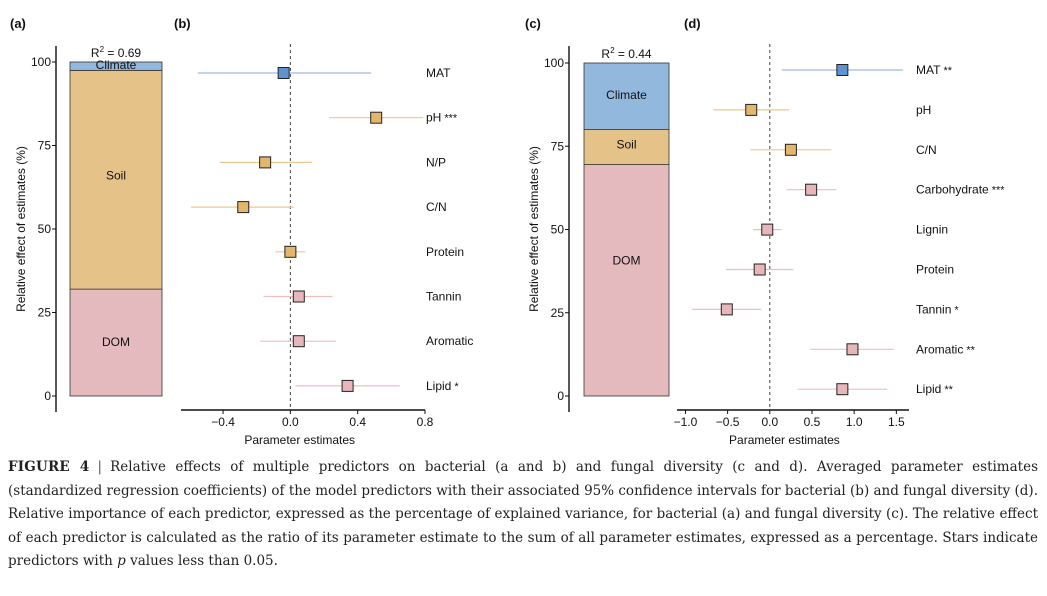 The image size is (1047, 596). I want to click on x-tick-label: 1.5, so click(896, 422).